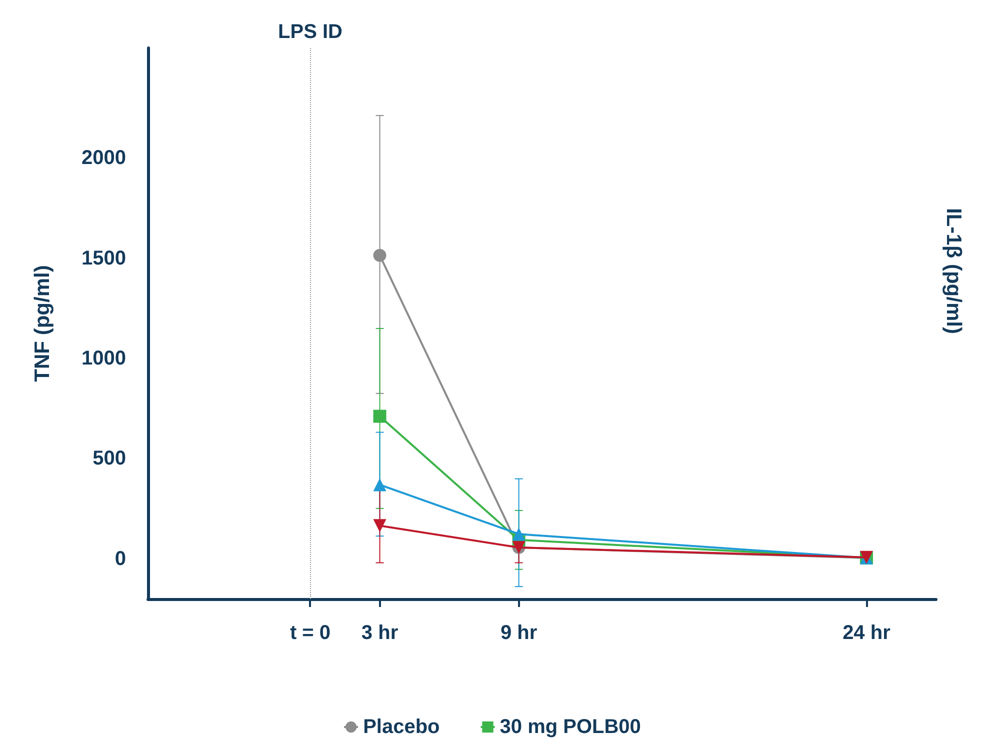 This screenshot has width=984, height=752. I want to click on y-tick-label: 1500, so click(104, 258).